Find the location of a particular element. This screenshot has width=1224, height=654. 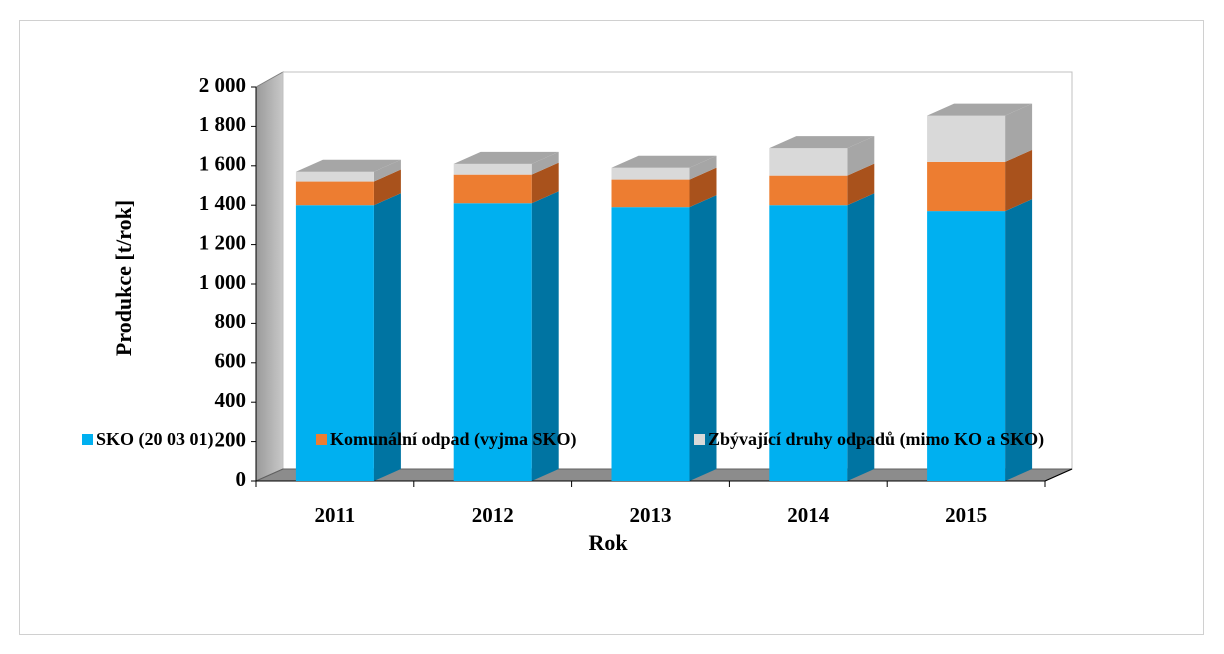

x-tick-label: 2012 is located at coordinates (493, 515).